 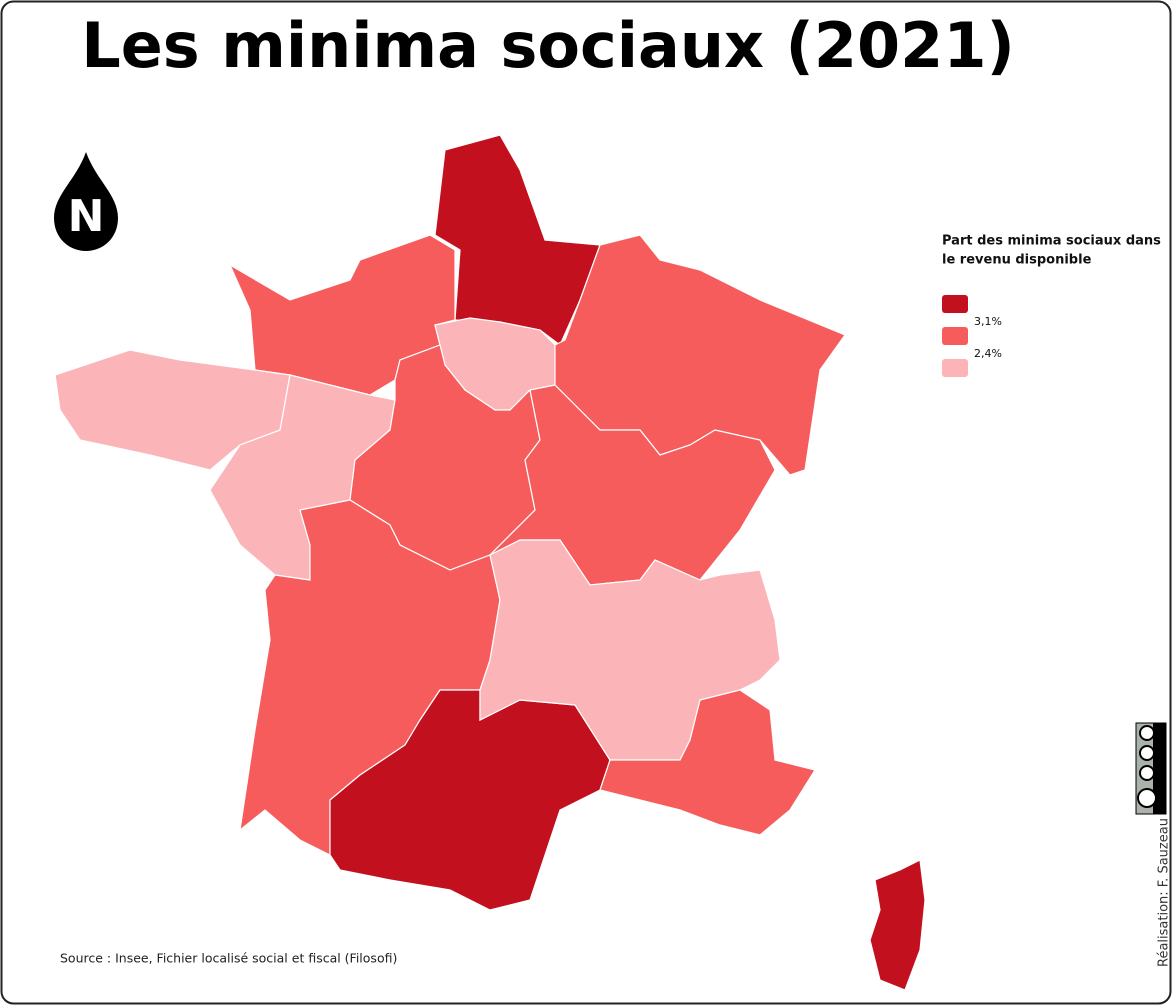 What do you see at coordinates (1164, 892) in the screenshot?
I see `credit: Réalisation: F. Sauzeau` at bounding box center [1164, 892].